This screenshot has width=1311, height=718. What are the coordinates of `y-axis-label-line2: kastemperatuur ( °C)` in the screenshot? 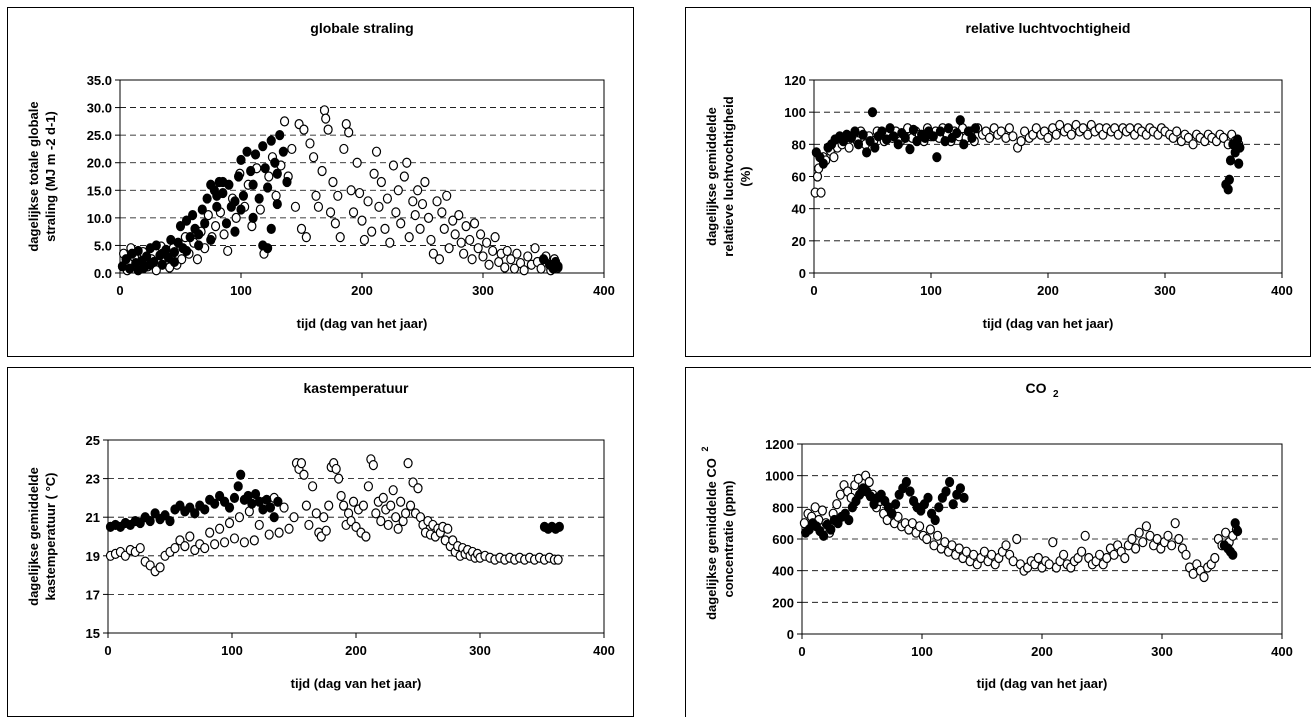 It's located at (50, 536).